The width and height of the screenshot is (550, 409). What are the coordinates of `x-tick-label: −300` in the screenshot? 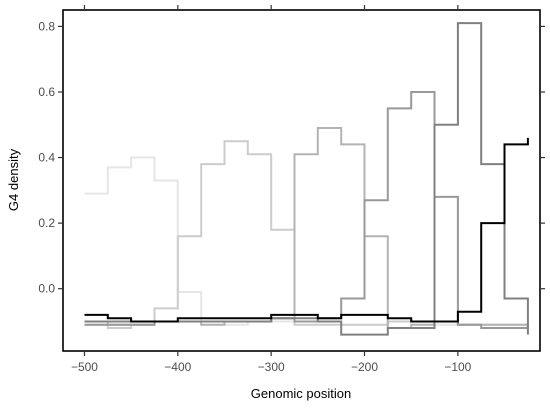 It's located at (271, 367).